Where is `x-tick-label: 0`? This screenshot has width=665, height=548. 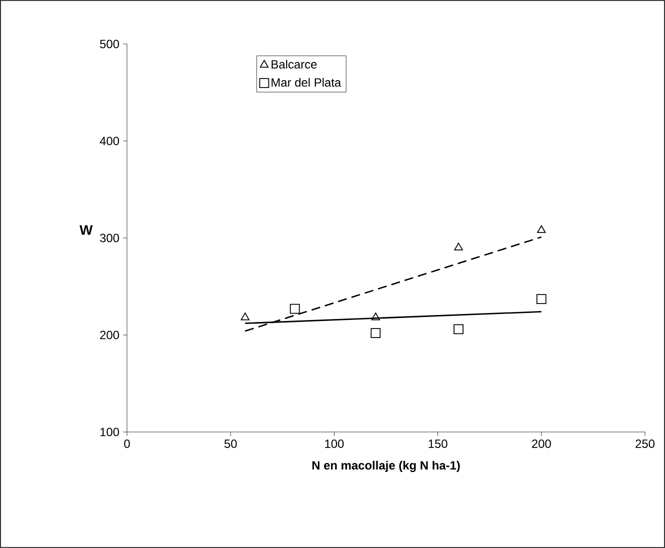
x-tick-label: 0 is located at coordinates (127, 444).